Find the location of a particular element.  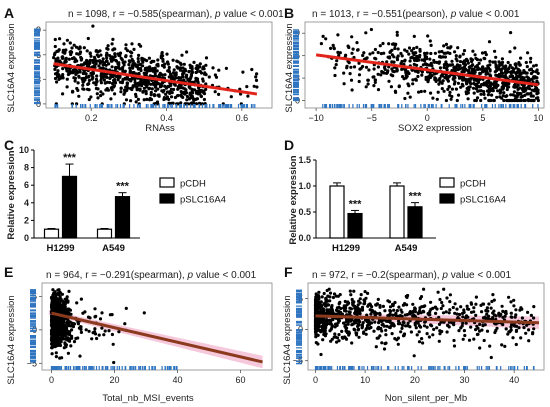

category-label: H1299 is located at coordinates (61, 248).